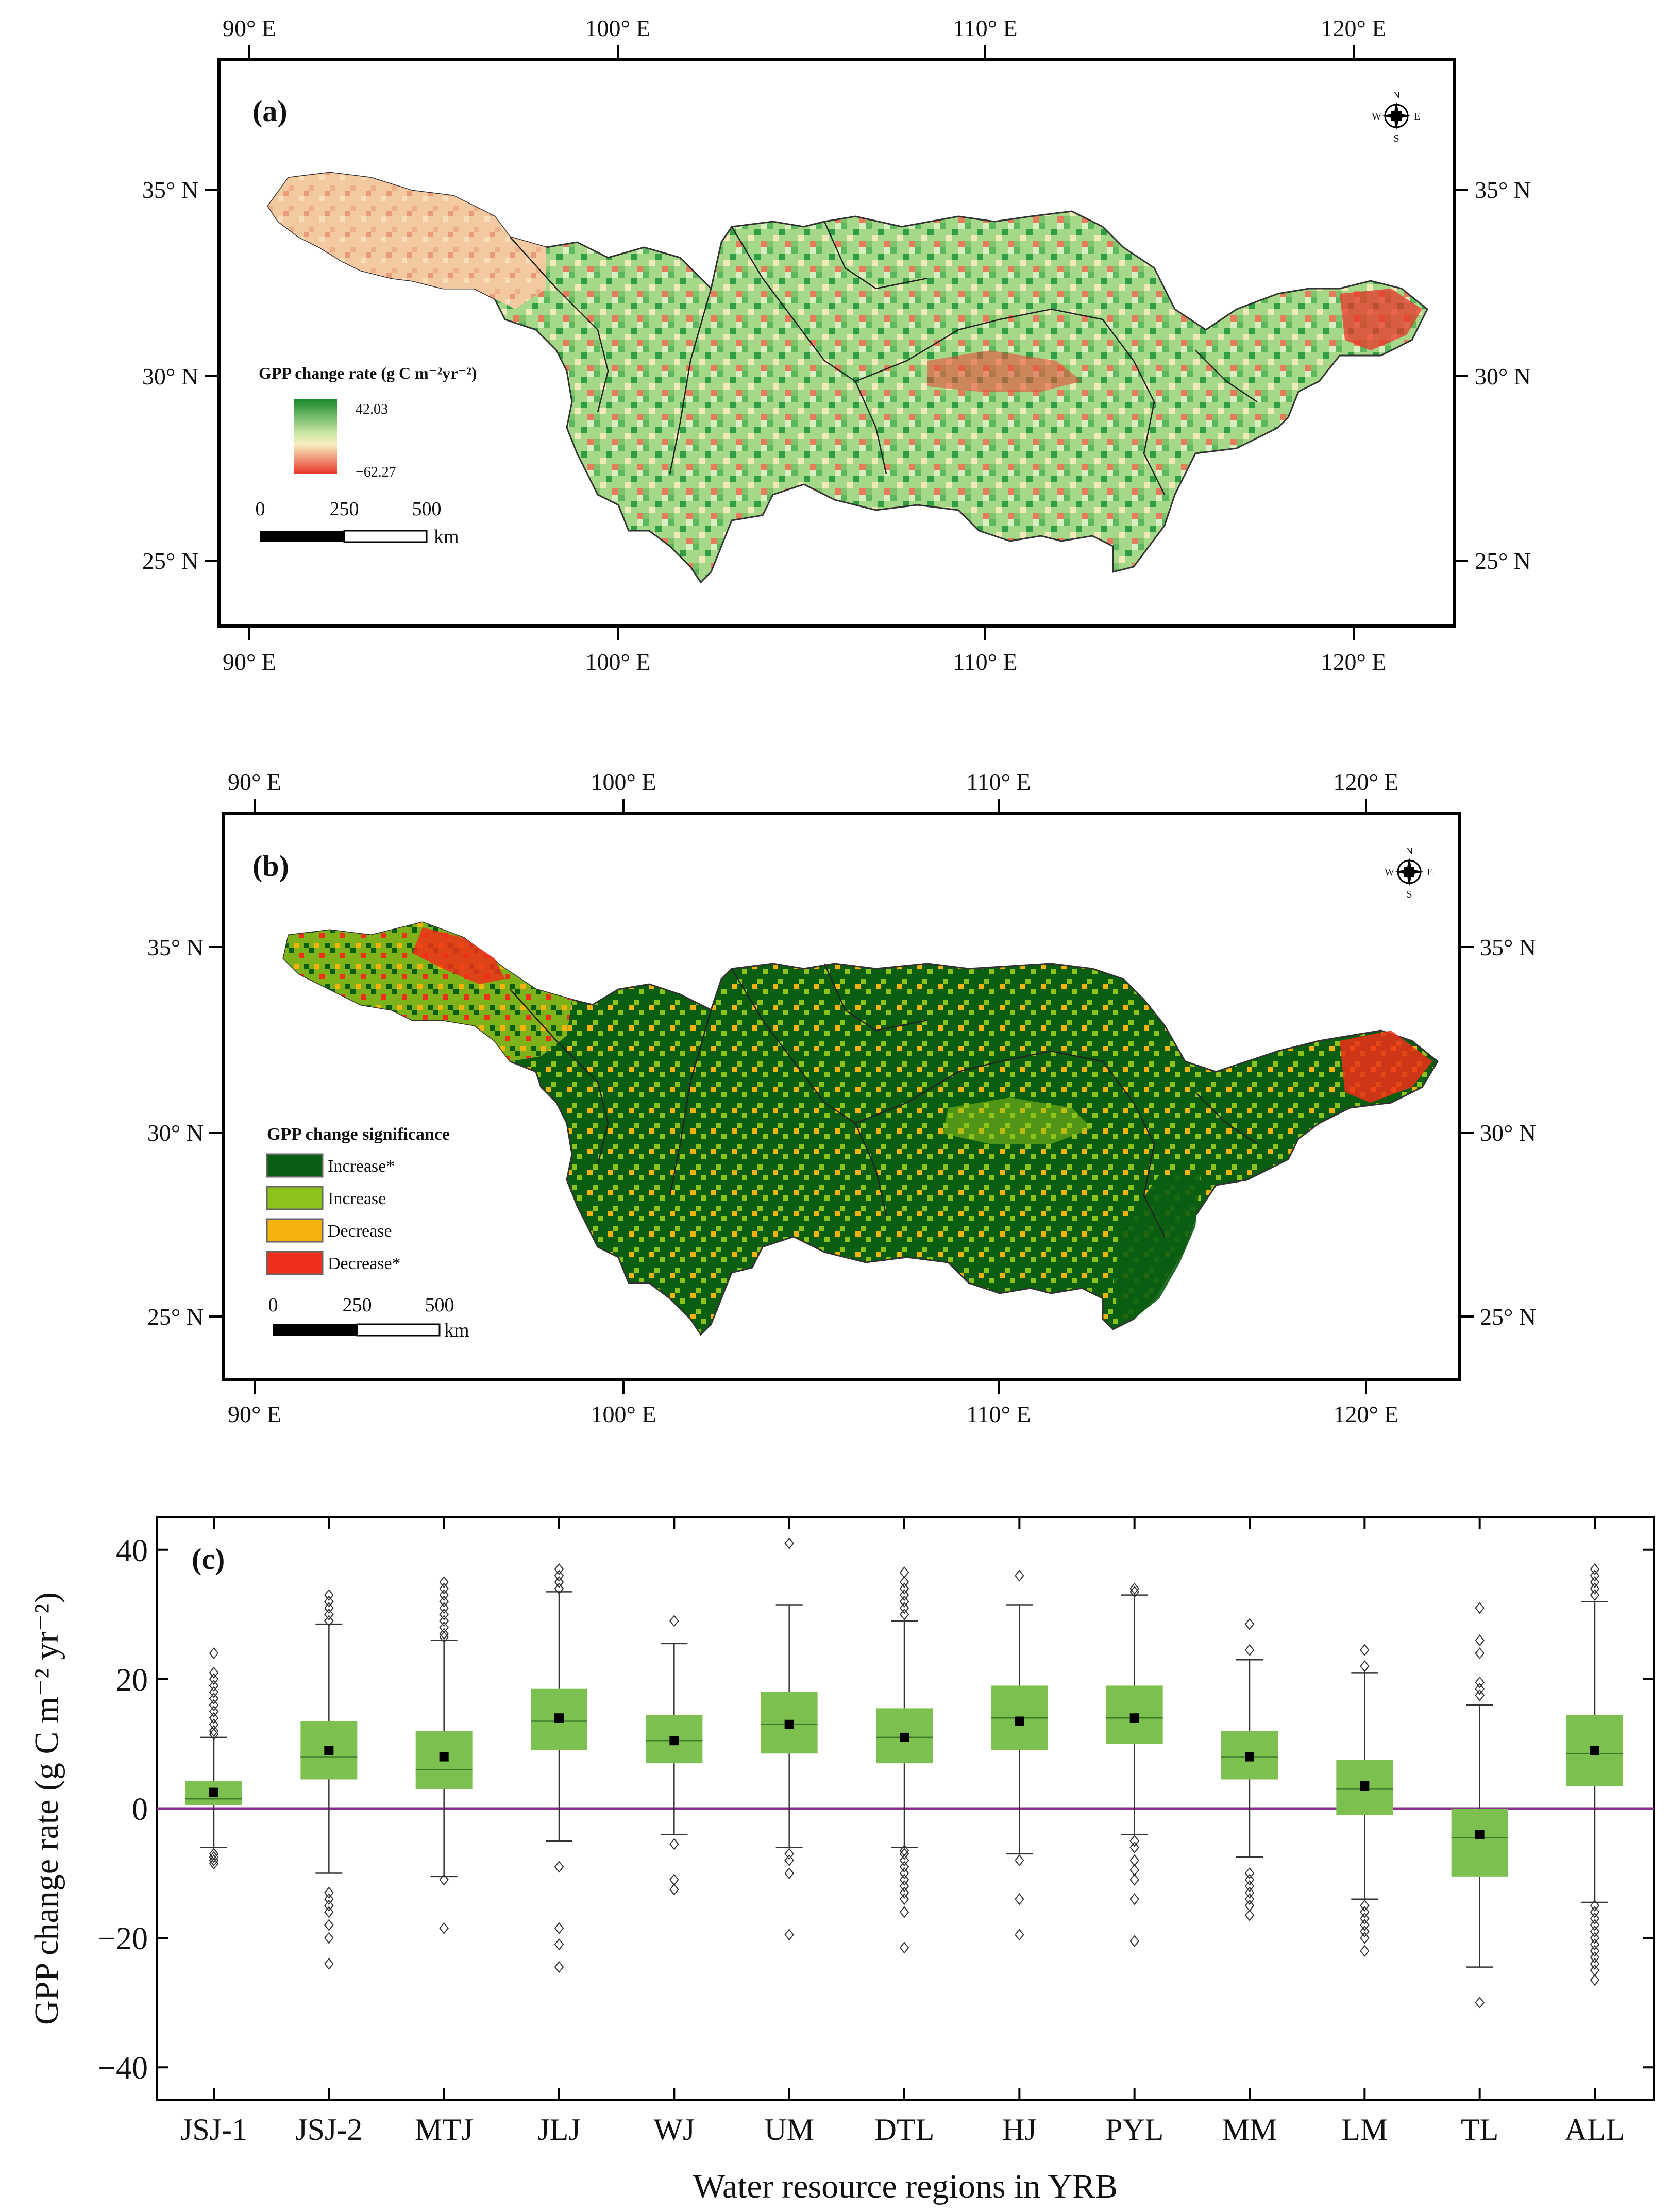  I want to click on panel-c-ytick-label-0: −40, so click(123, 2068).